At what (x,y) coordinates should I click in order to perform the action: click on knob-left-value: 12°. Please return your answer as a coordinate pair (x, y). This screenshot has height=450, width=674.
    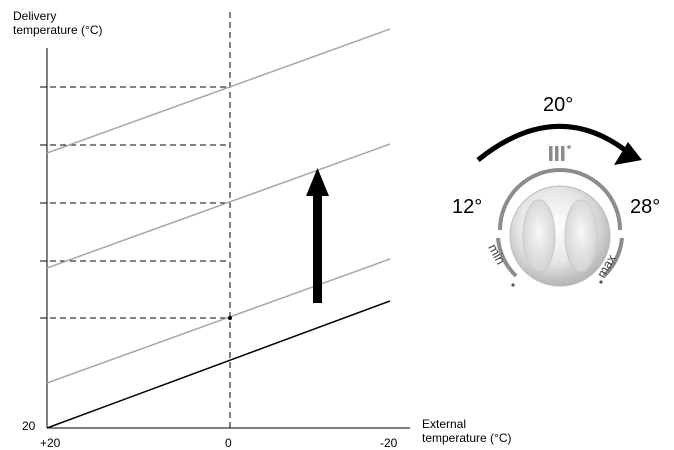
    Looking at the image, I should click on (467, 207).